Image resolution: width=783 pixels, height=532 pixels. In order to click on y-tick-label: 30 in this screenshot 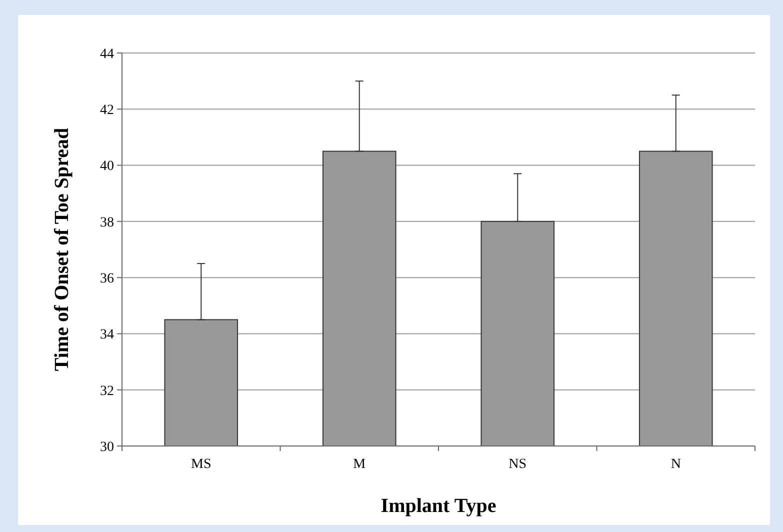, I will do `click(107, 447)`.